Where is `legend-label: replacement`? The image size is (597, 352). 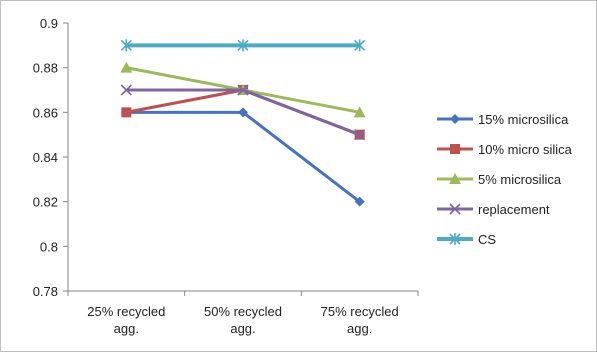
legend-label: replacement is located at coordinates (514, 209).